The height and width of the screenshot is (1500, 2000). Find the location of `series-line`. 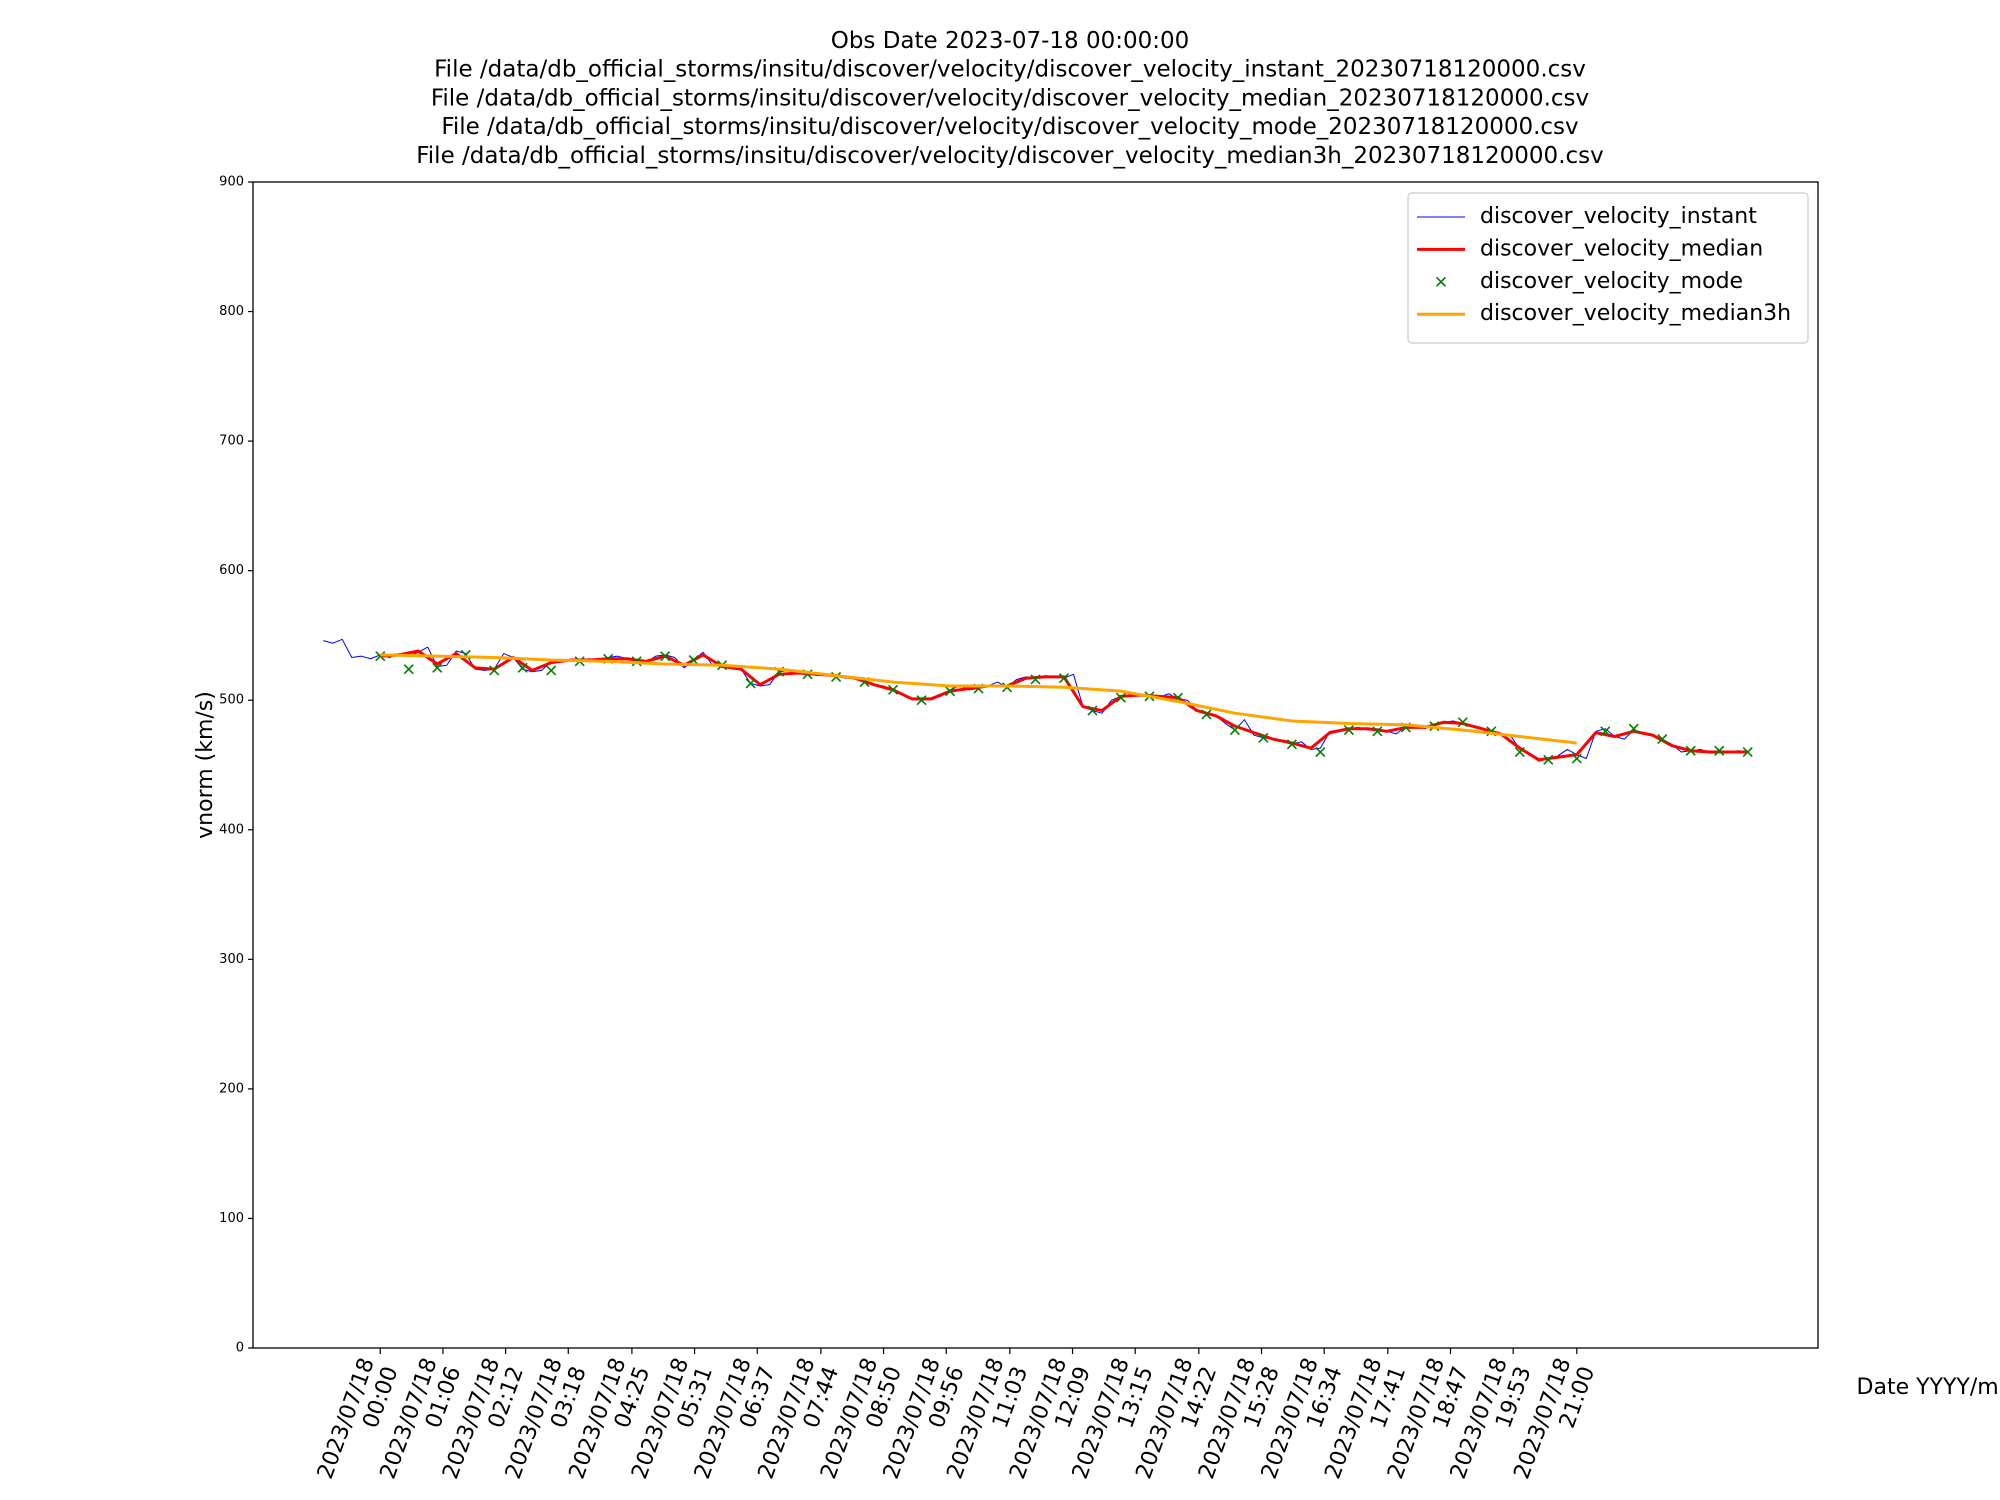

series-line is located at coordinates (978, 699).